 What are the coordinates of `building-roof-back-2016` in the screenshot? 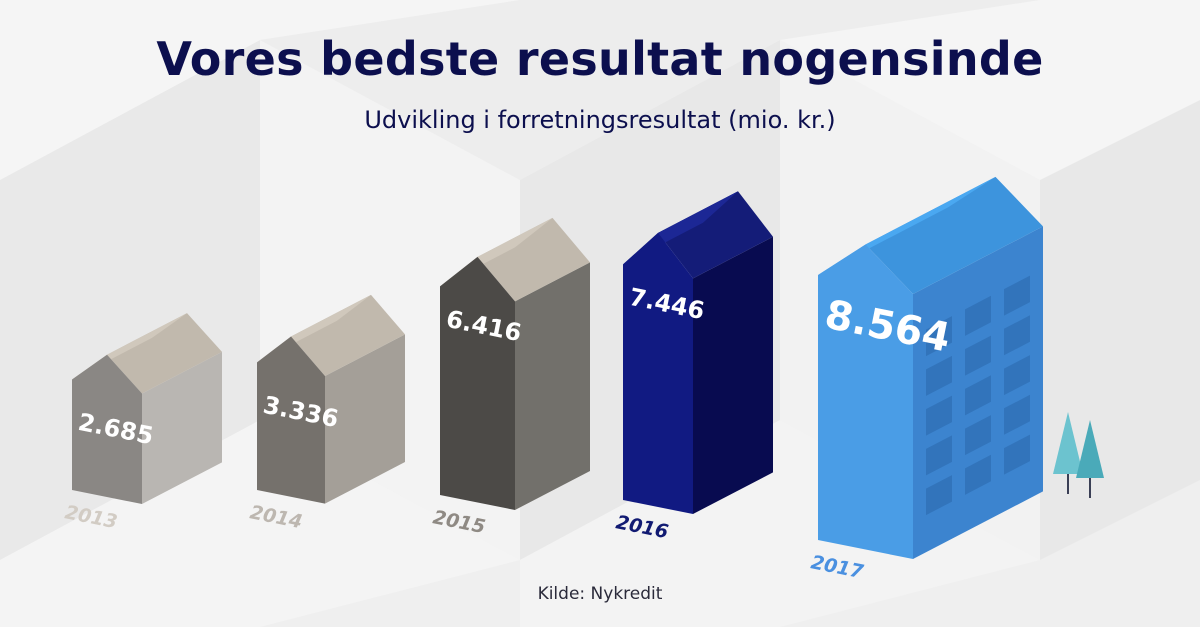 It's located at (715, 235).